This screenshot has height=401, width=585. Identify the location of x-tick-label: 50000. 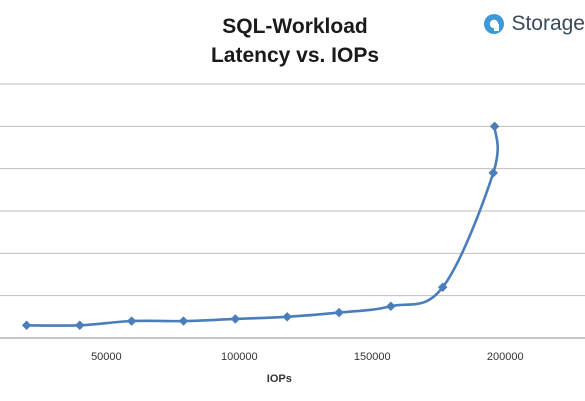
(106, 357).